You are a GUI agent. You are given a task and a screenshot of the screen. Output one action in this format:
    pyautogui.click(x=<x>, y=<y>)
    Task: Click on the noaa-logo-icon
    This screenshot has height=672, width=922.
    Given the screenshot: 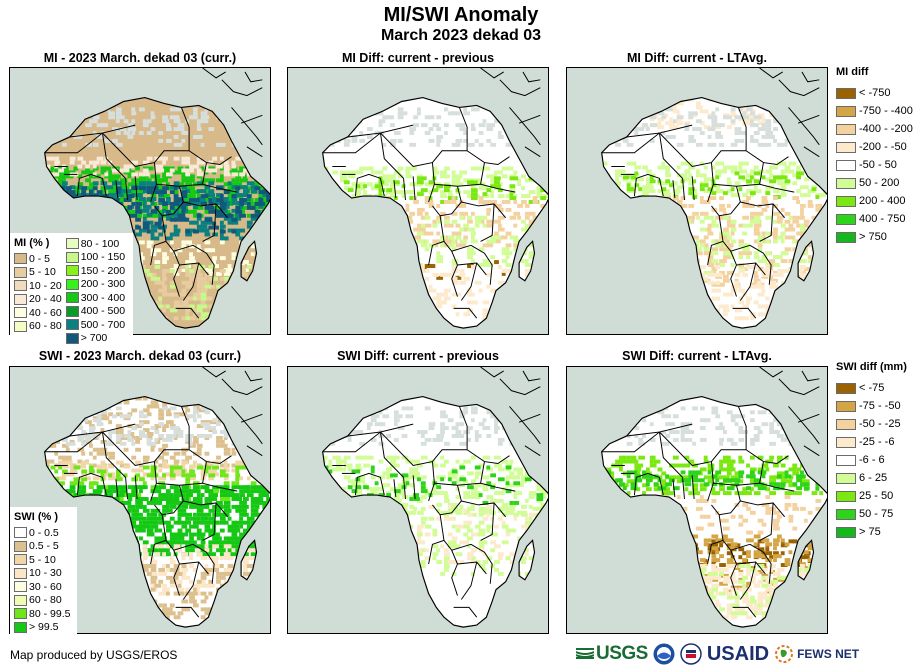 What is the action you would take?
    pyautogui.click(x=664, y=654)
    